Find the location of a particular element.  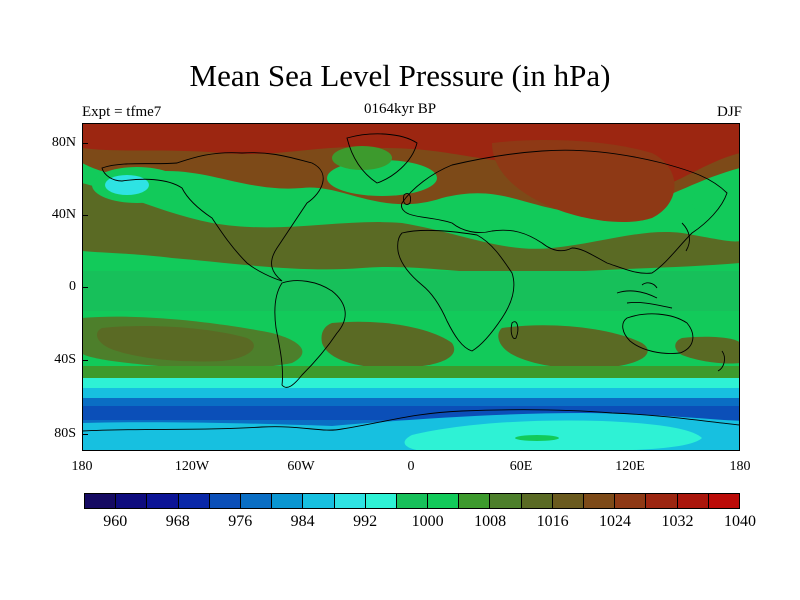

field-south-cyan is located at coordinates (411, 393).